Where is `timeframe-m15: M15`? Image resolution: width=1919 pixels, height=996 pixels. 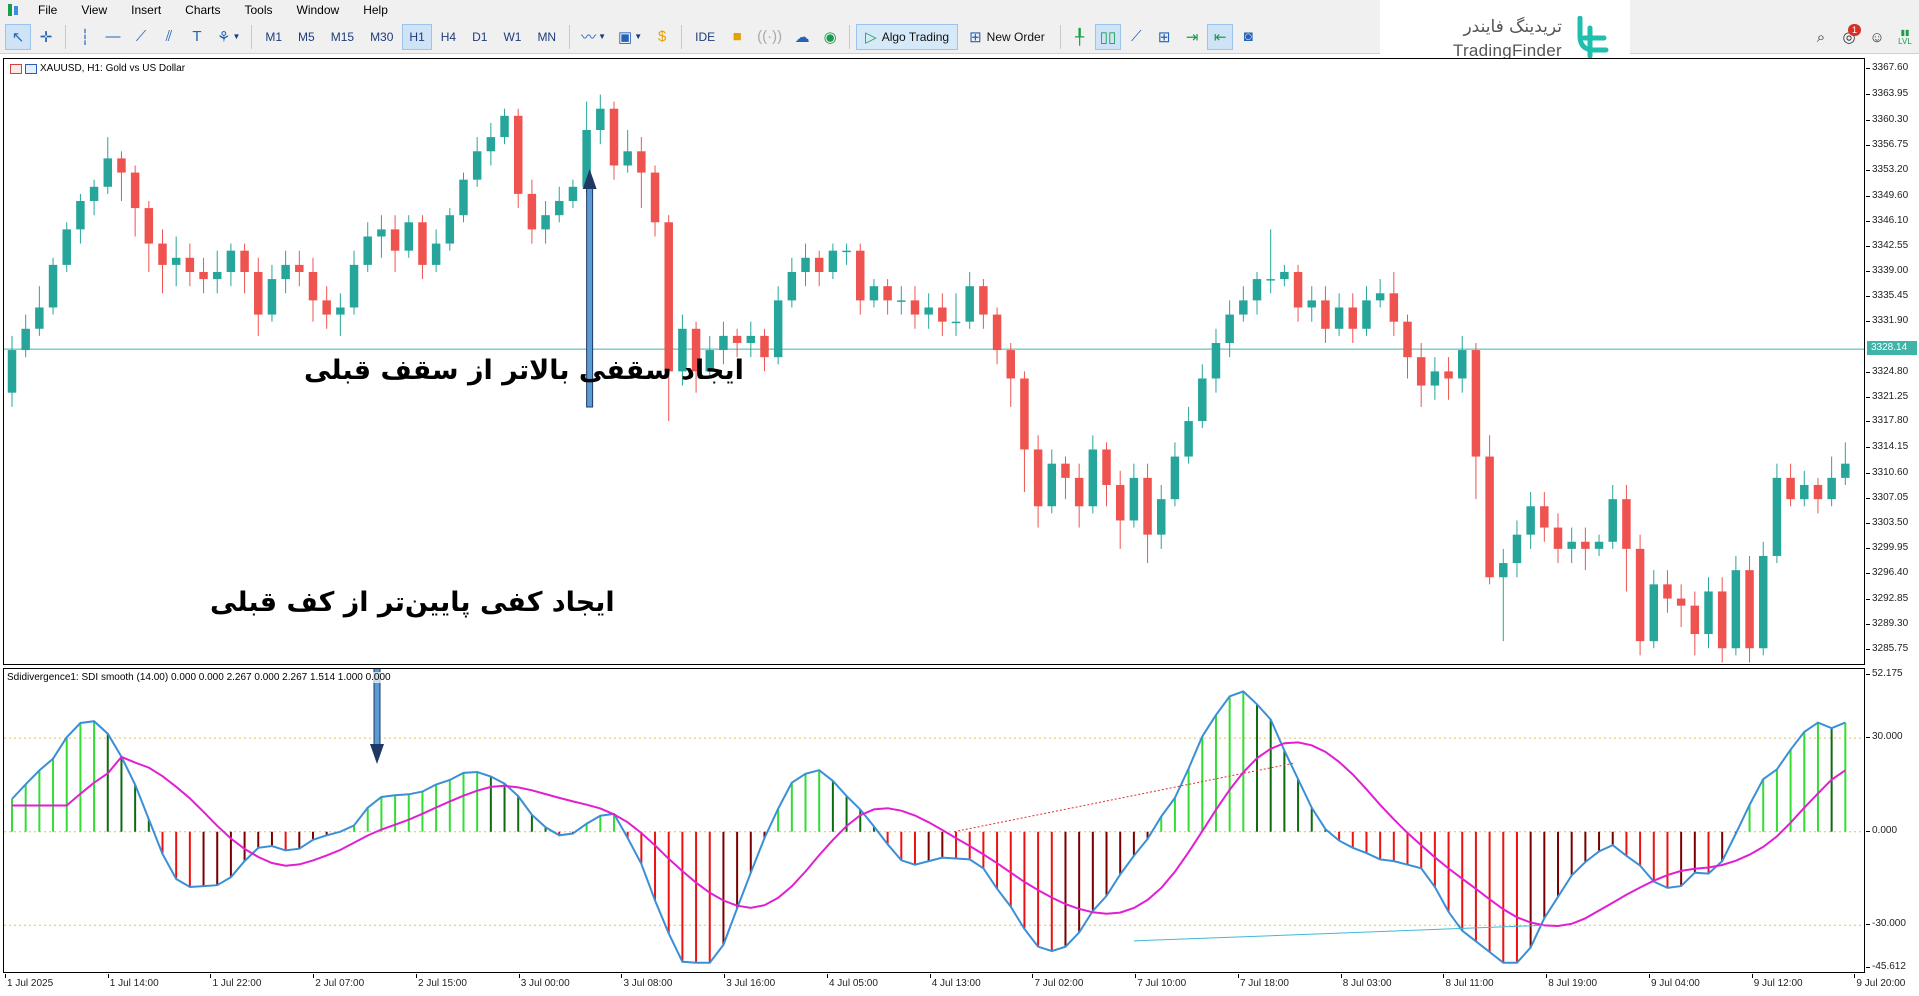
timeframe-m15: M15 is located at coordinates (342, 36).